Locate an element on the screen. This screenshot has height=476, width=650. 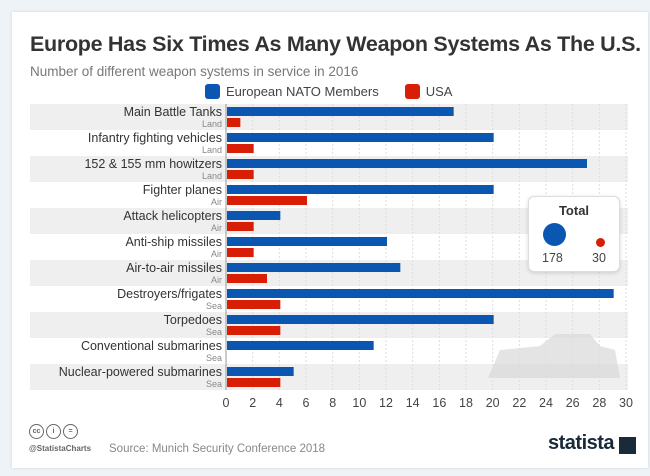
x-tick-label: 8 is located at coordinates (332, 403).